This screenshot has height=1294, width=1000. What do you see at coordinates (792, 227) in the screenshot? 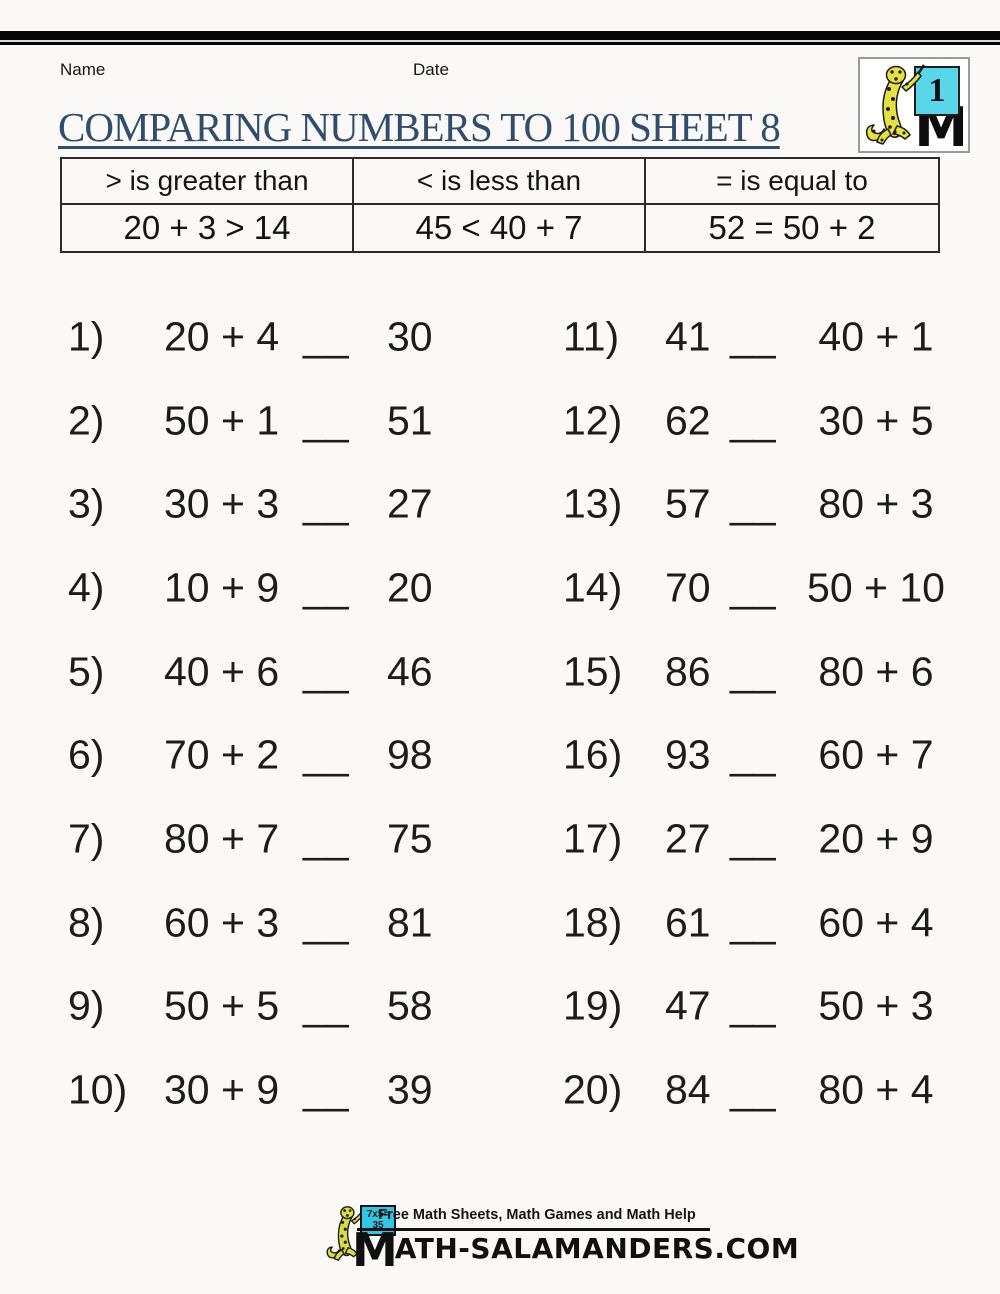
I see `key-example-equal: 52 = 50 + 2` at bounding box center [792, 227].